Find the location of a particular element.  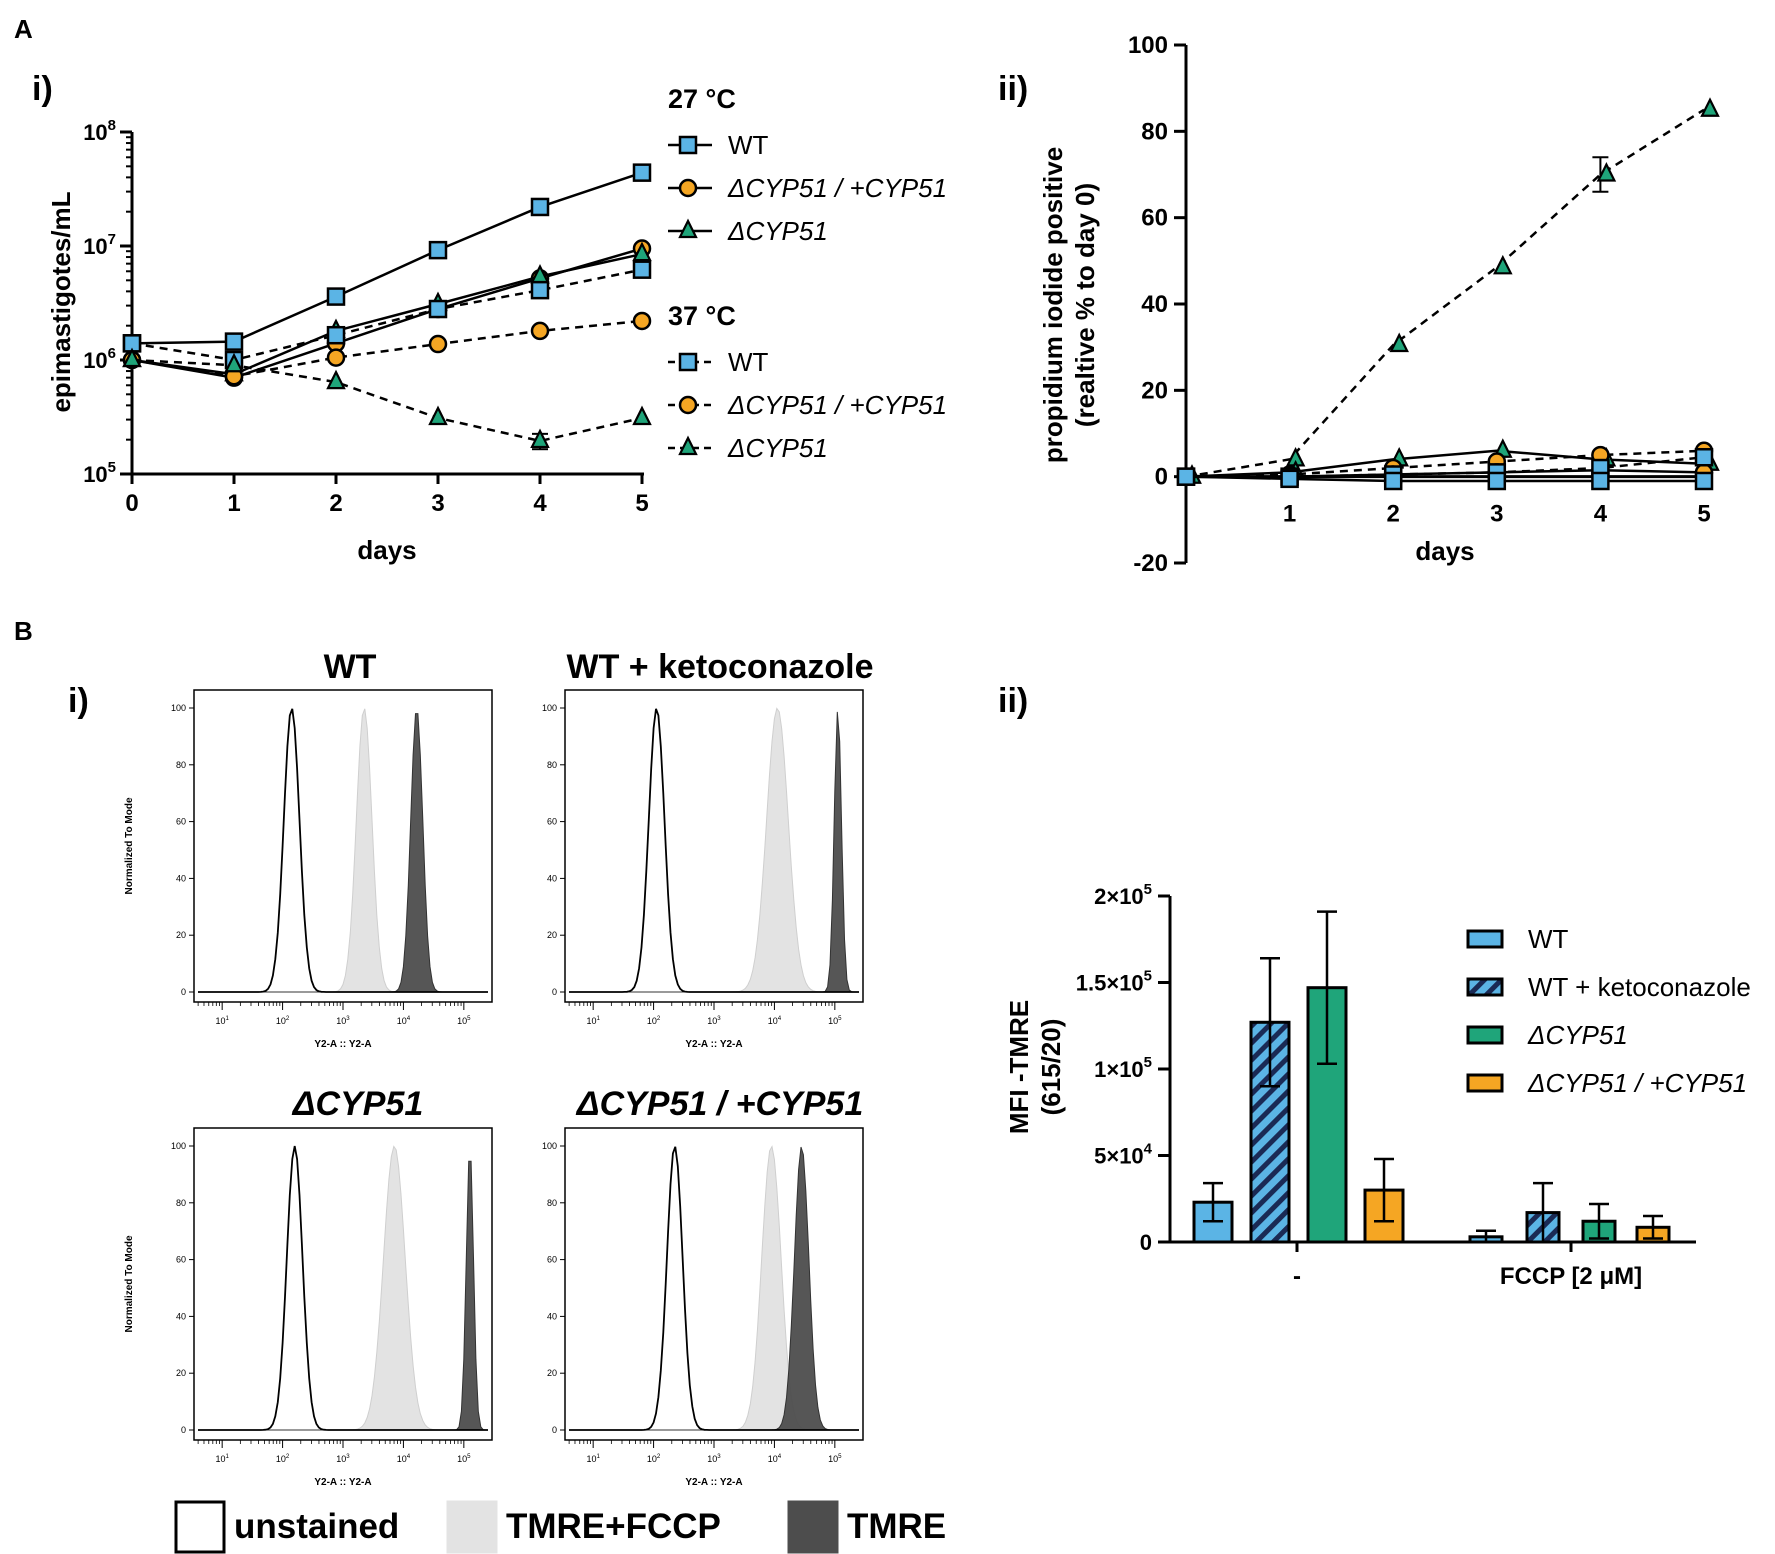

histogram-title: ΔCYP51 is located at coordinates (357, 1104).